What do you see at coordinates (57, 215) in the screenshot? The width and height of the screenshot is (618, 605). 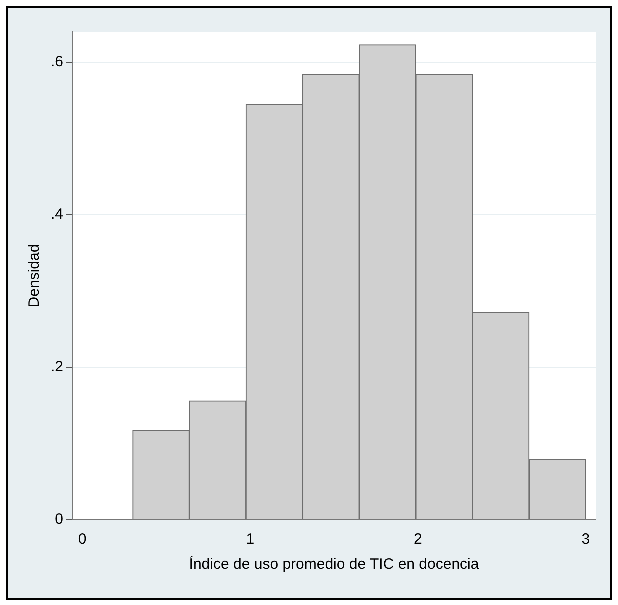 I see `y-tick-label: .4` at bounding box center [57, 215].